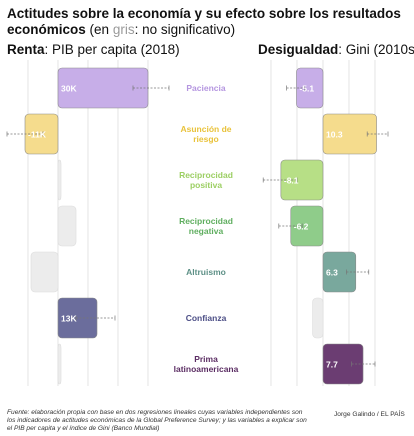 The image size is (414, 436). What do you see at coordinates (67, 226) in the screenshot?
I see `renta-bar-reciprocidad-negativa` at bounding box center [67, 226].